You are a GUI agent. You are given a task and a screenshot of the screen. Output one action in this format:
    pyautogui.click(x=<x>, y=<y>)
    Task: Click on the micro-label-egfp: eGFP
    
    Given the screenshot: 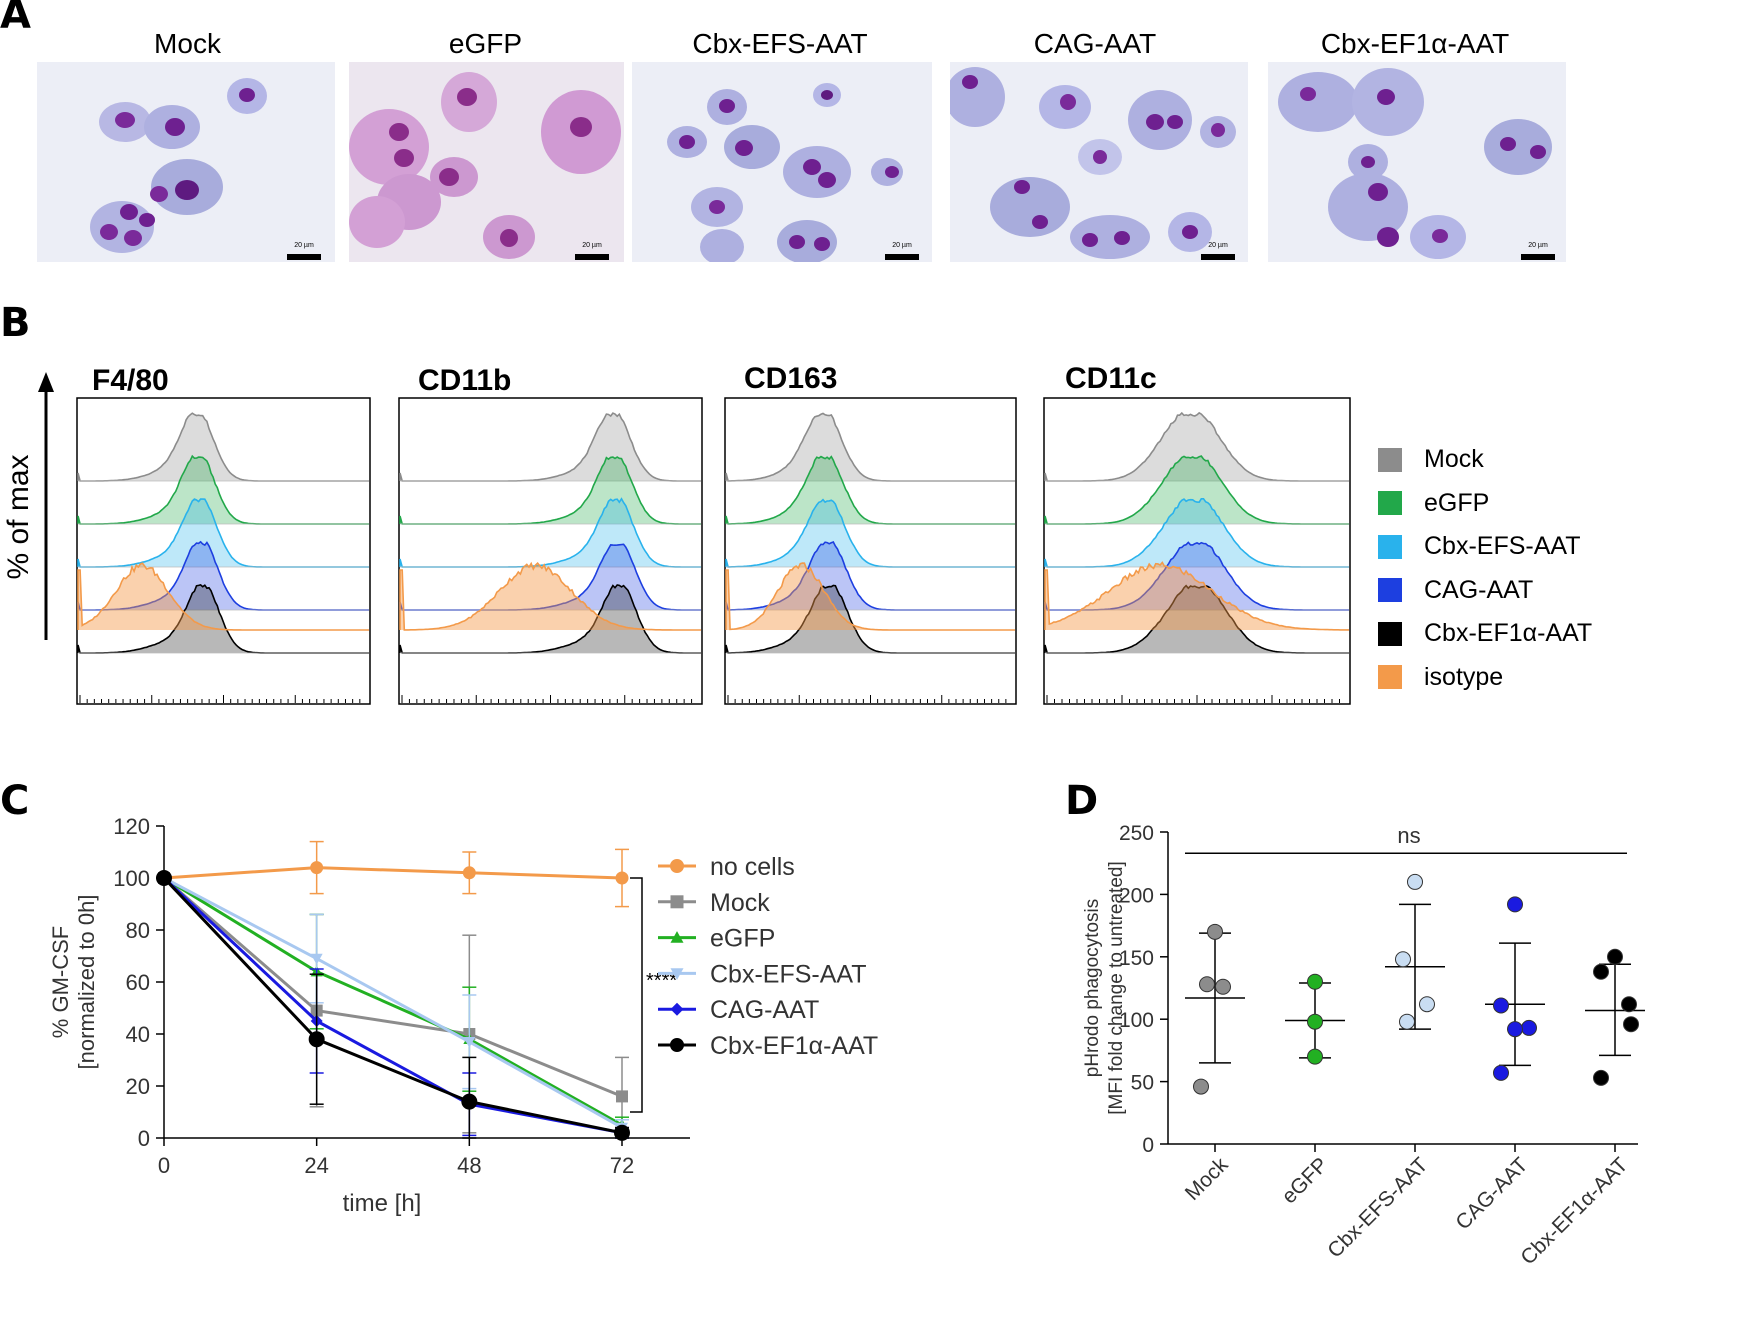 What is the action you would take?
    pyautogui.click(x=485, y=43)
    